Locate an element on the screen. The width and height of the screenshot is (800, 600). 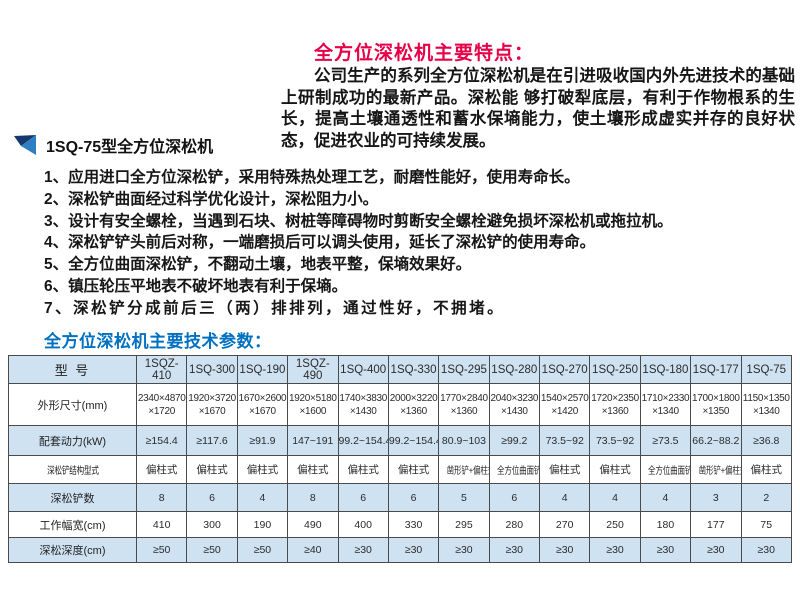
spec-value-cell: 2000×3220 ×1360 is located at coordinates (413, 404).